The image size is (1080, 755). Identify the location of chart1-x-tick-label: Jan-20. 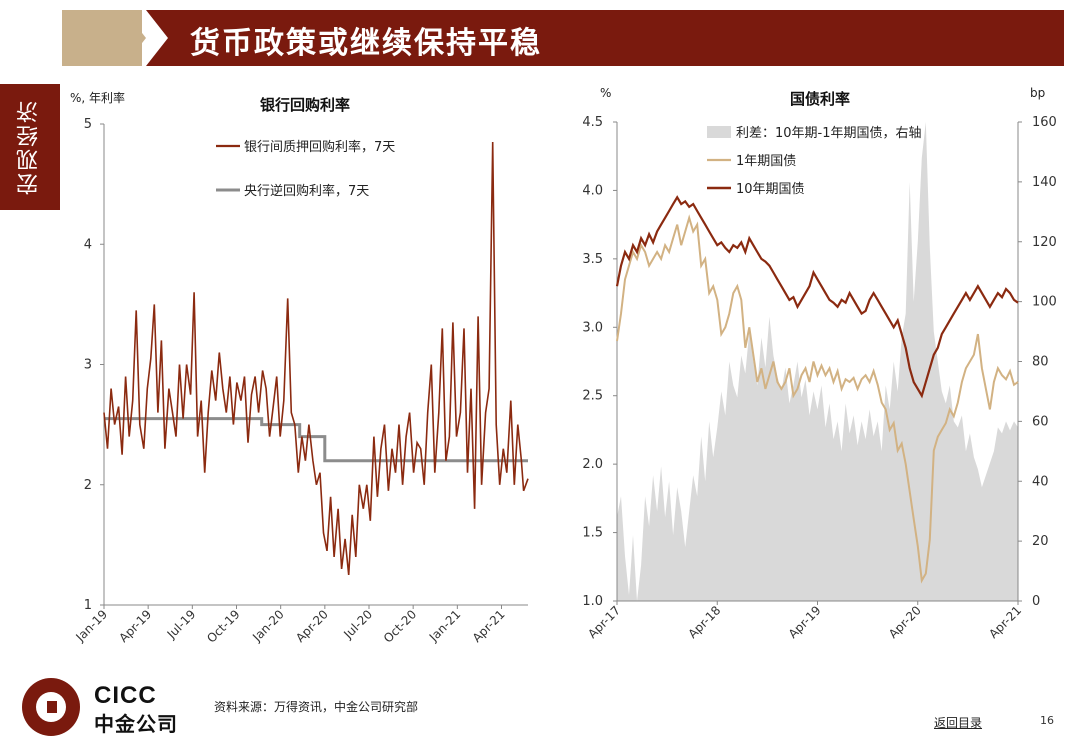
(268, 626).